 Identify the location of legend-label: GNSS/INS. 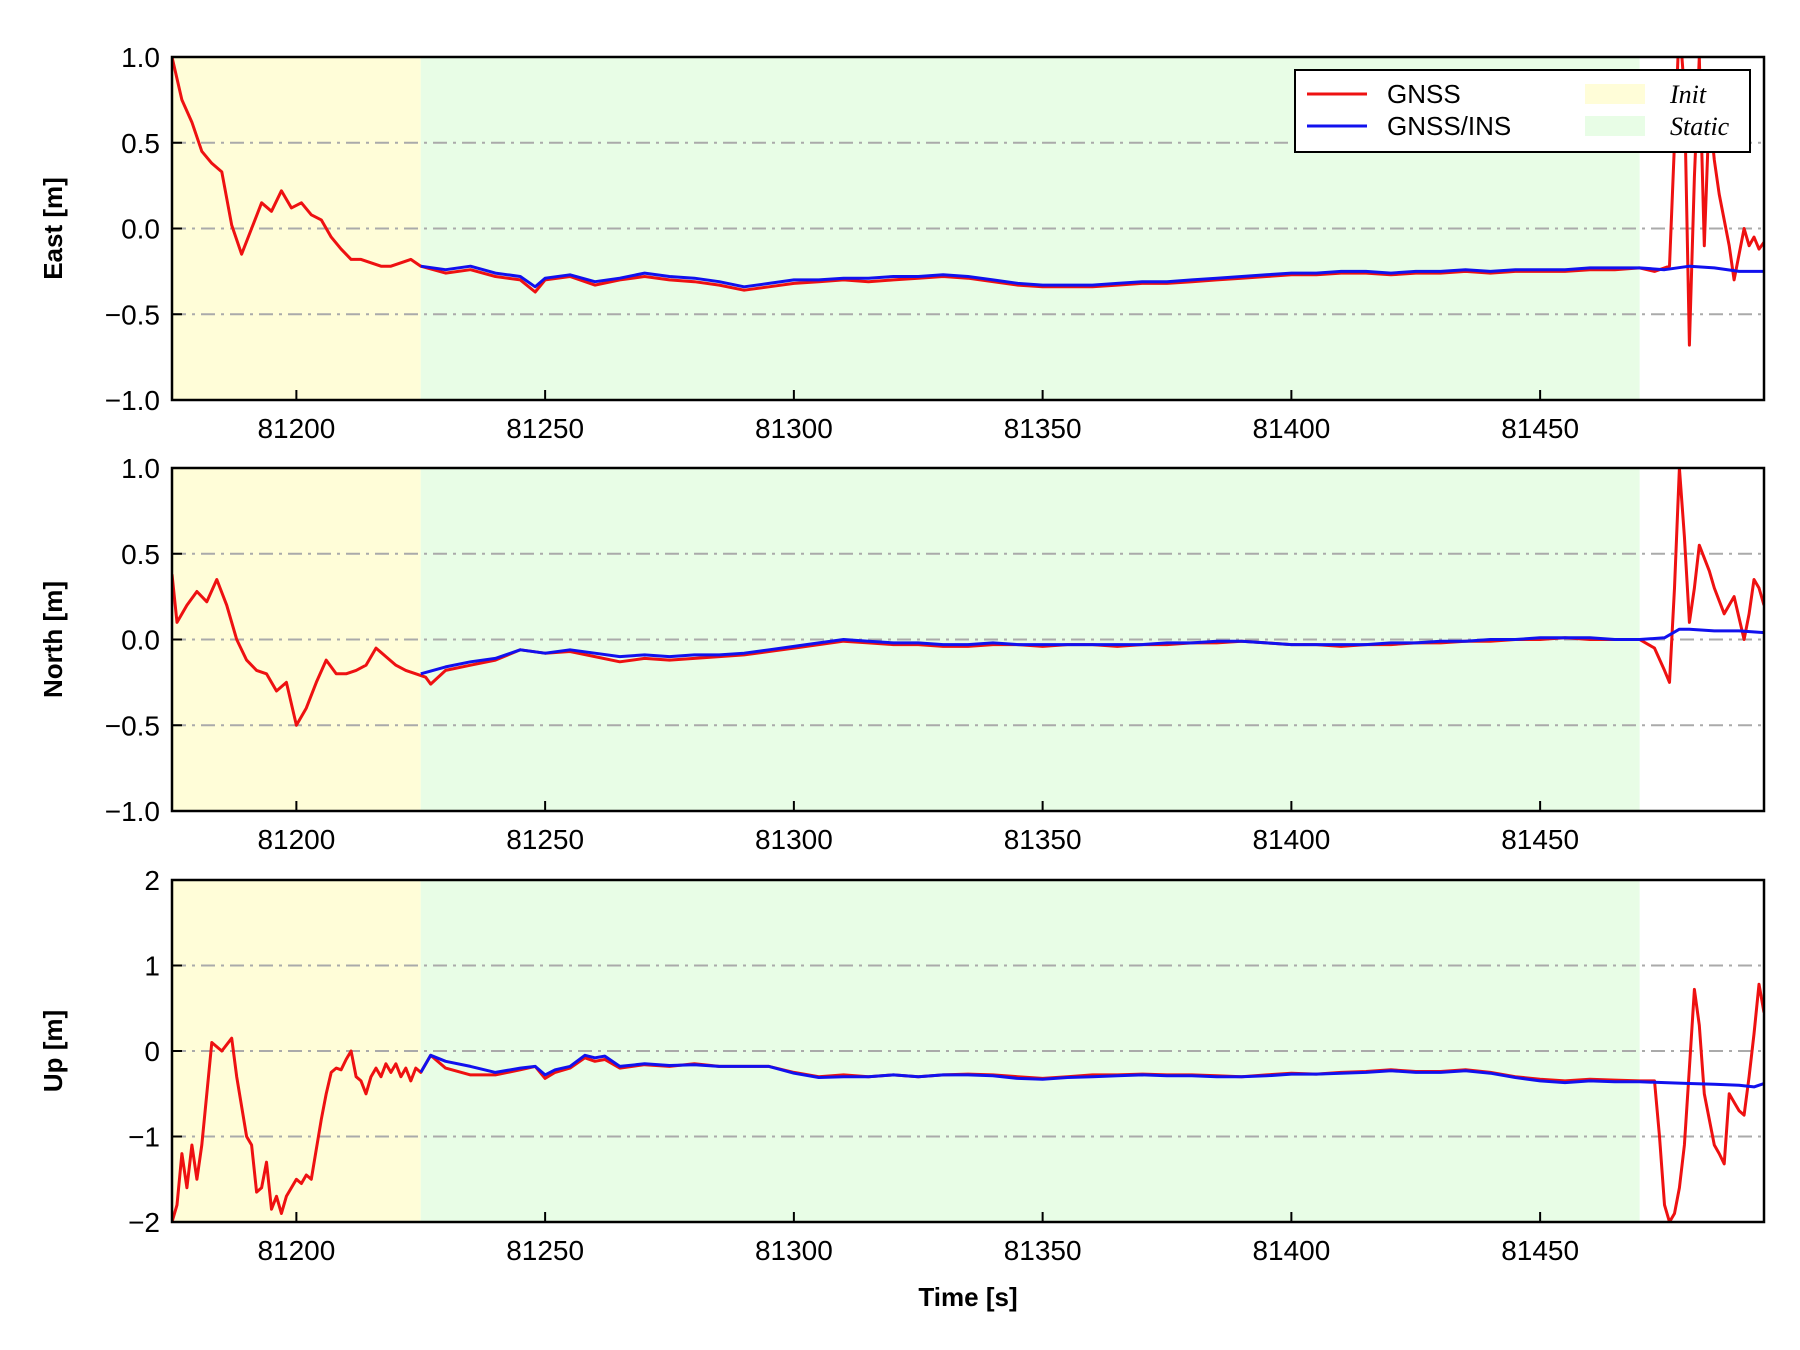
(1449, 126).